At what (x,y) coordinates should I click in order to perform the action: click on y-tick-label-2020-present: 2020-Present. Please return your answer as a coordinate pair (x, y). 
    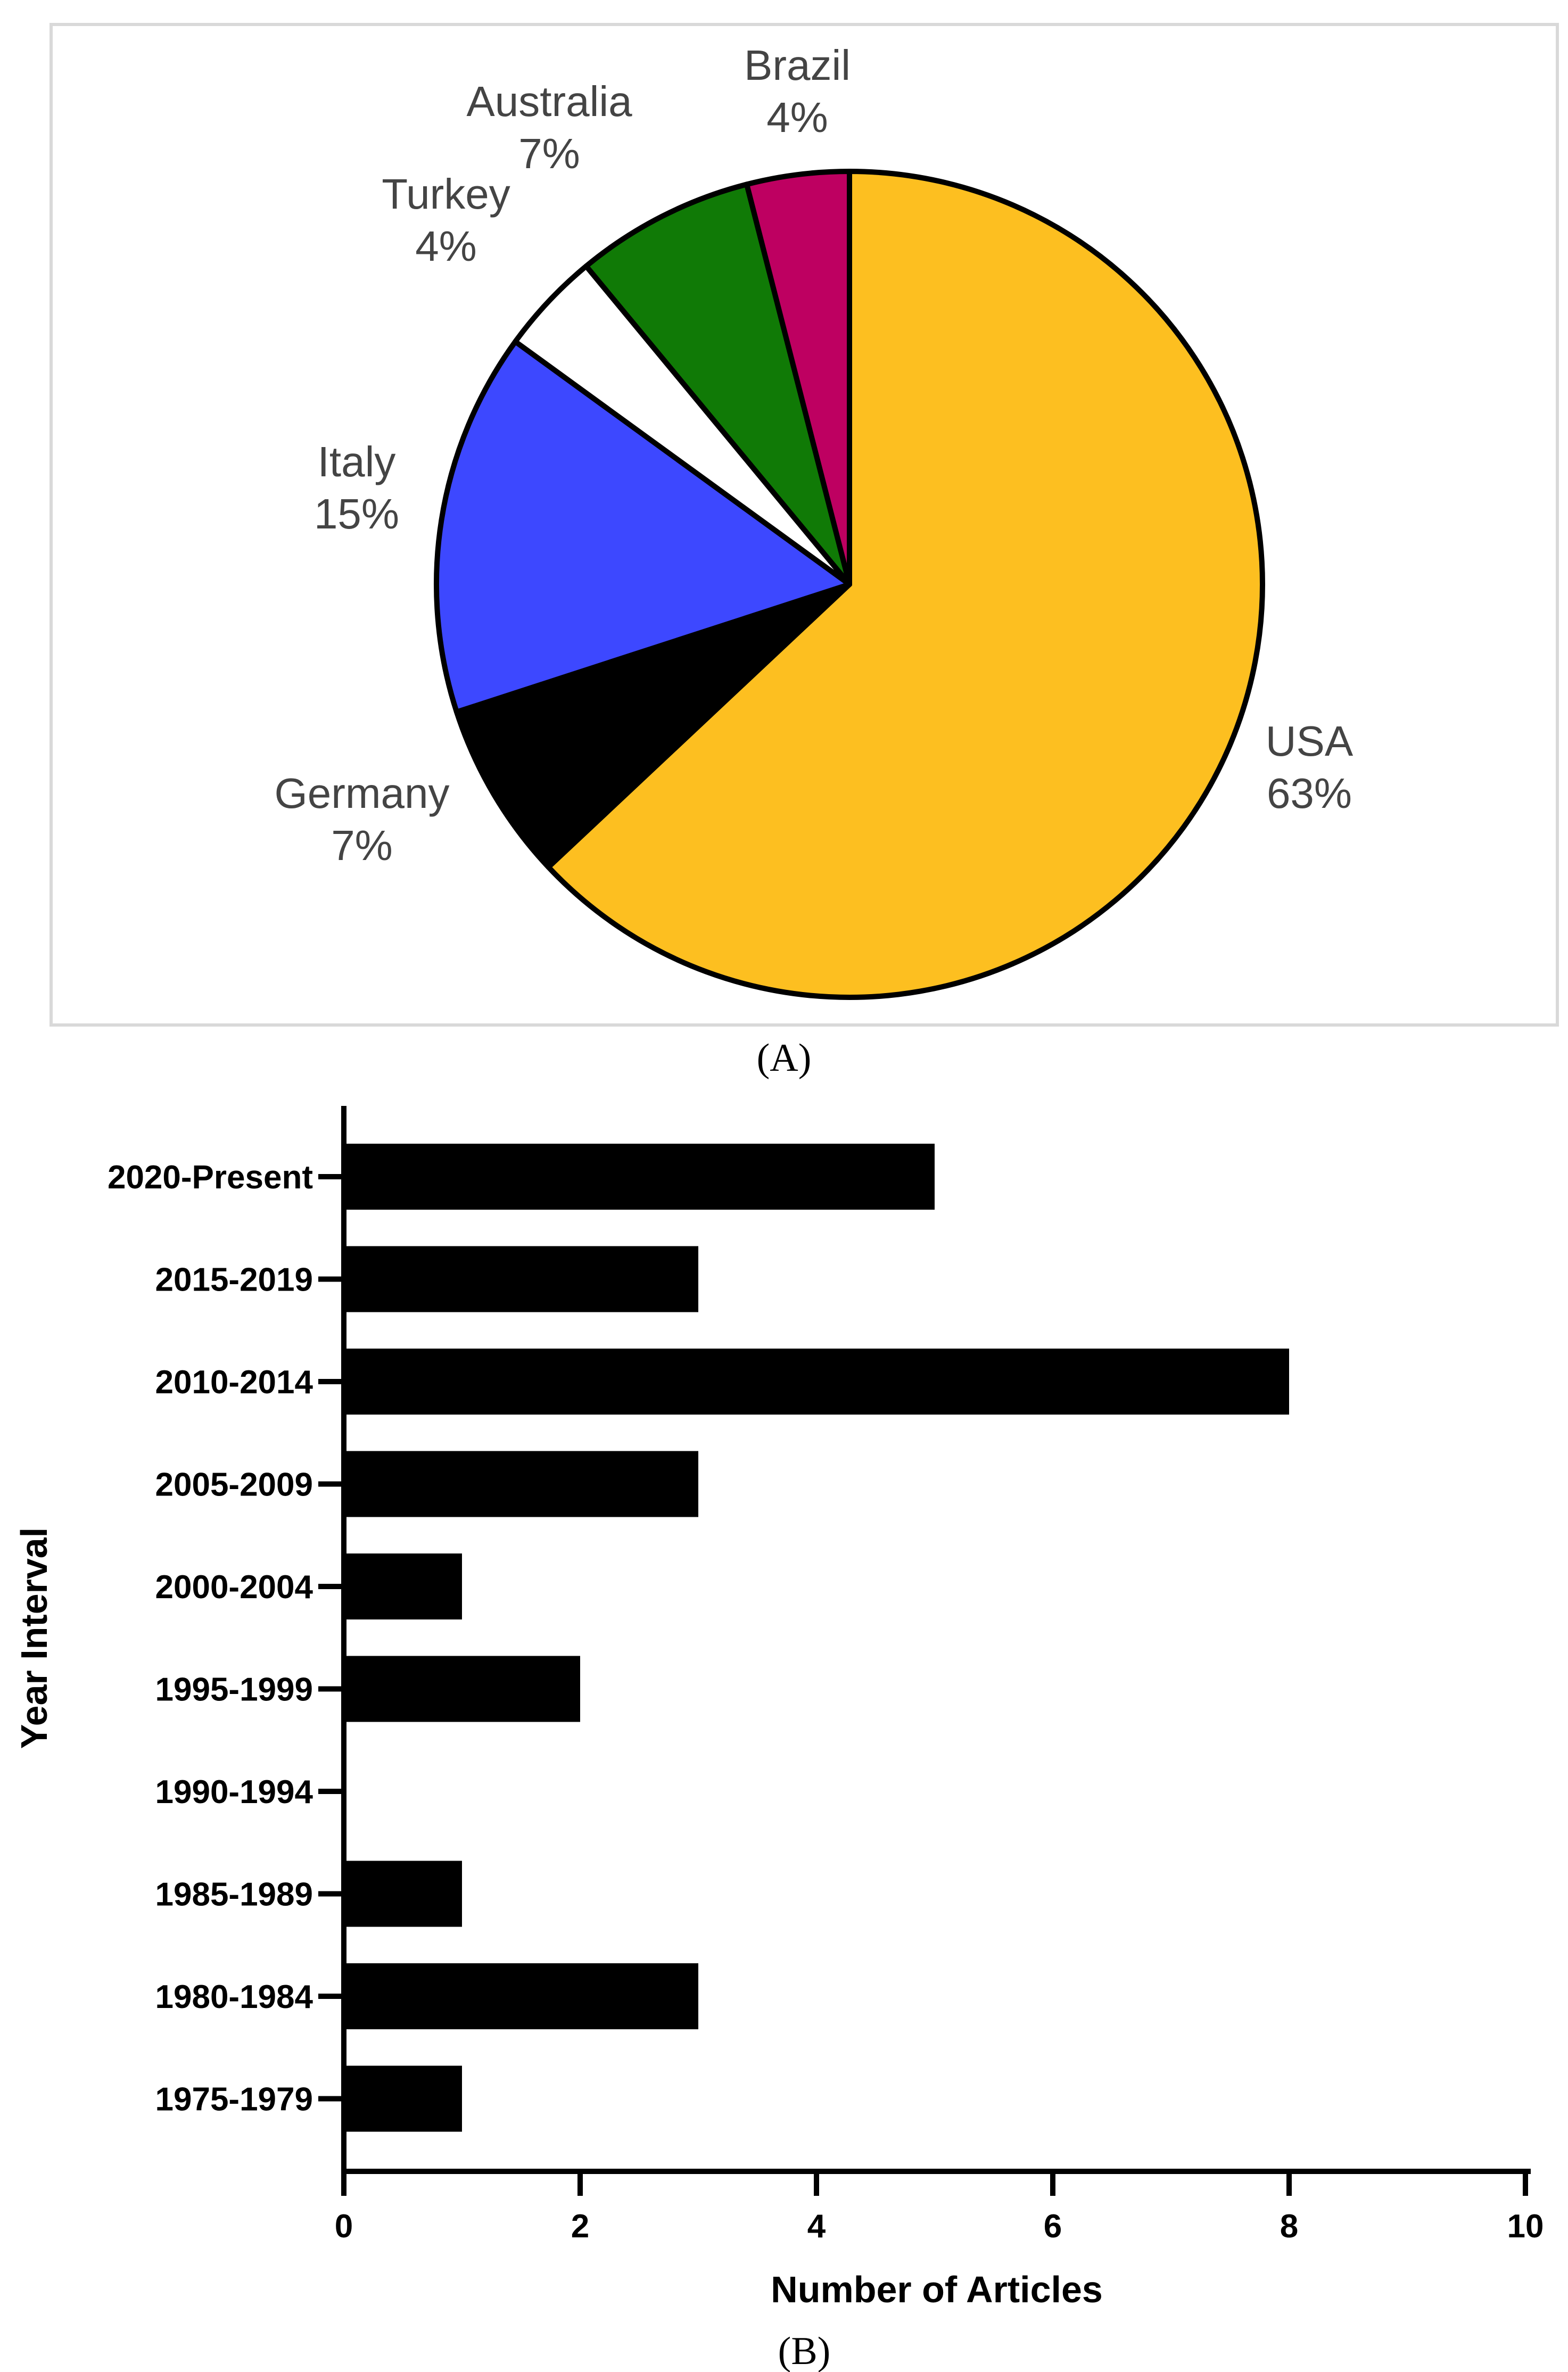
    Looking at the image, I should click on (210, 1177).